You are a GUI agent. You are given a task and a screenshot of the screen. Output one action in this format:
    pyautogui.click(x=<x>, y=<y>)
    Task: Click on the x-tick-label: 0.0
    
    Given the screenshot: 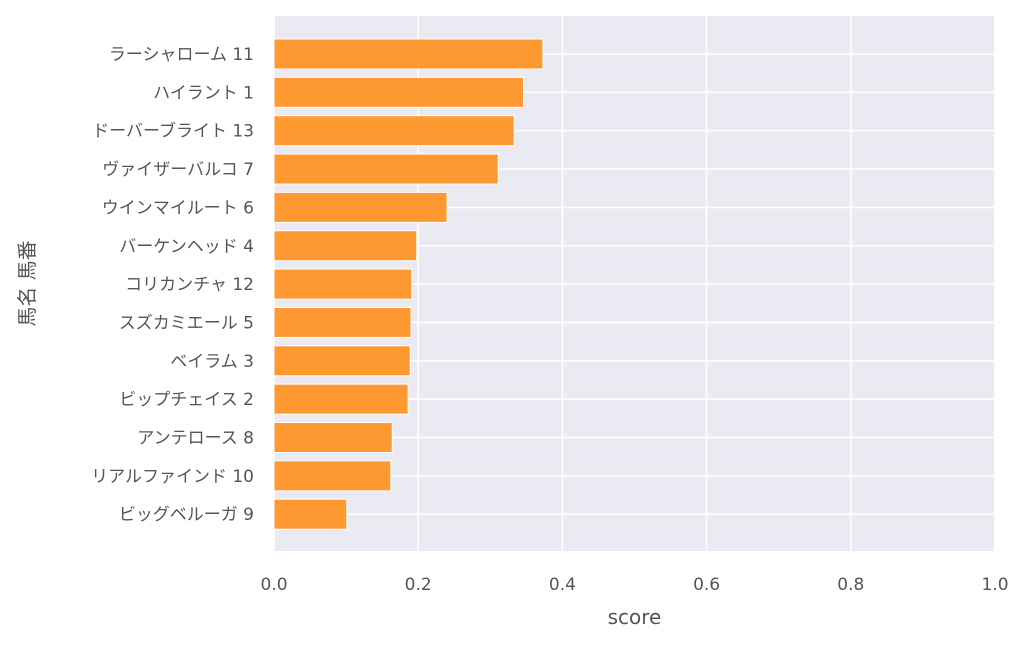 What is the action you would take?
    pyautogui.click(x=273, y=585)
    